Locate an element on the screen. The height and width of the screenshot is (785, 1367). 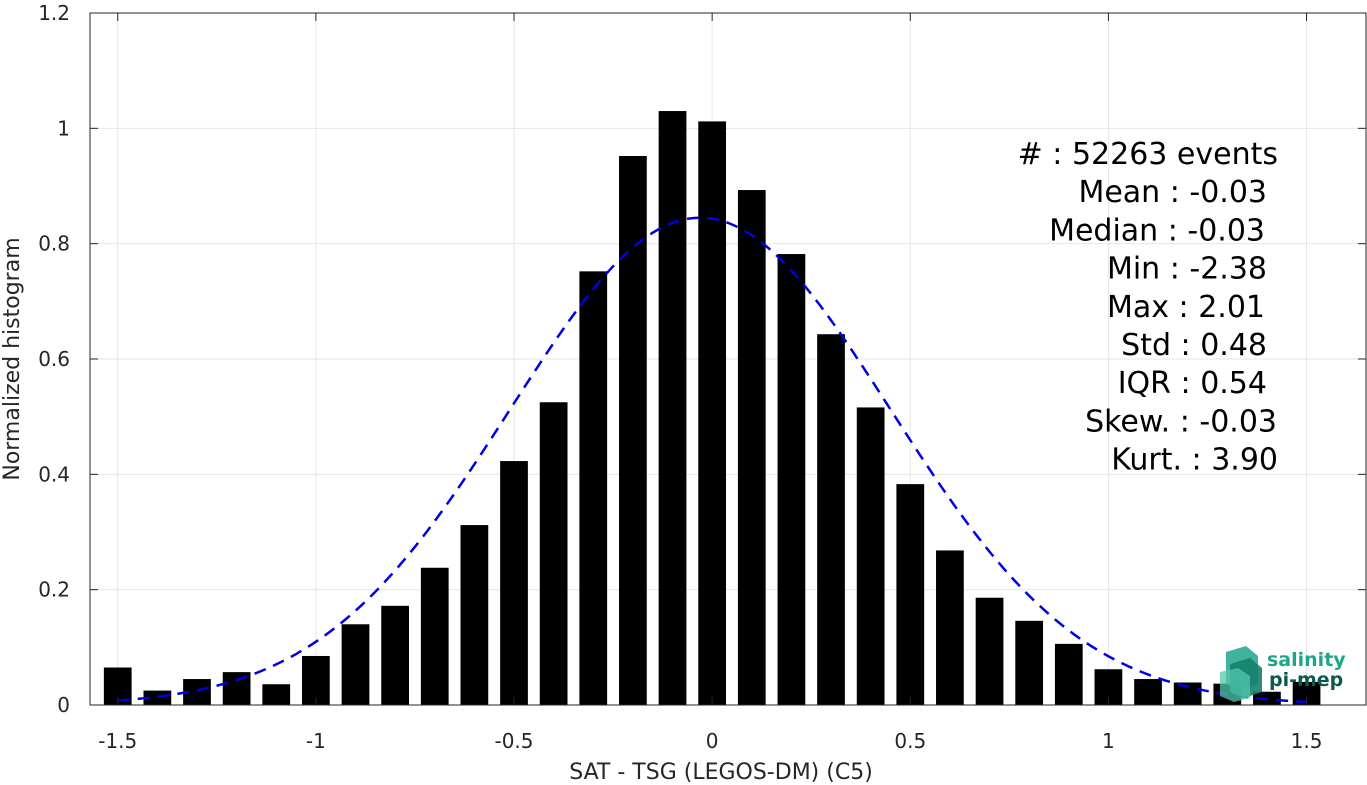
logo-line-2: pi-mep is located at coordinates (1306, 680).